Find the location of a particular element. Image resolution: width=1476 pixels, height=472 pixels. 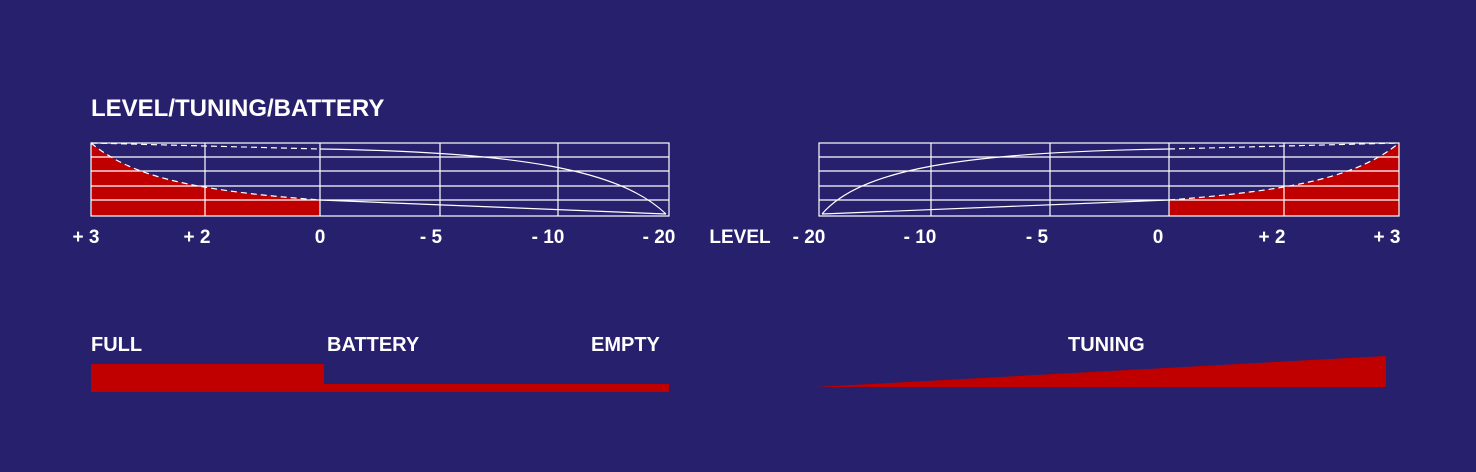

tuning-bar is located at coordinates (1101, 371).